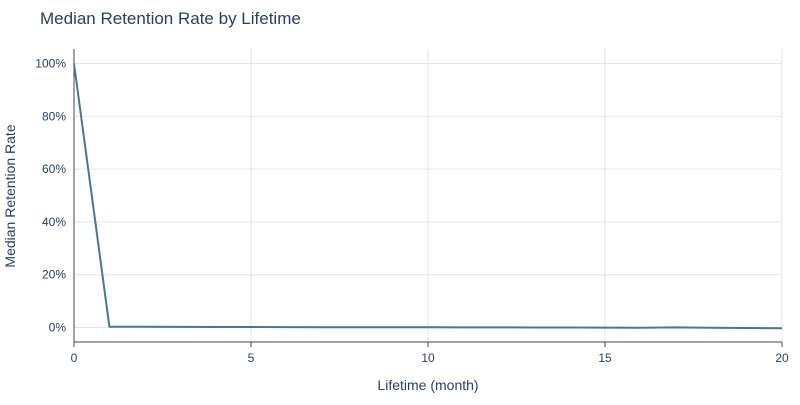  I want to click on y-tick-label: 100%, so click(50, 64).